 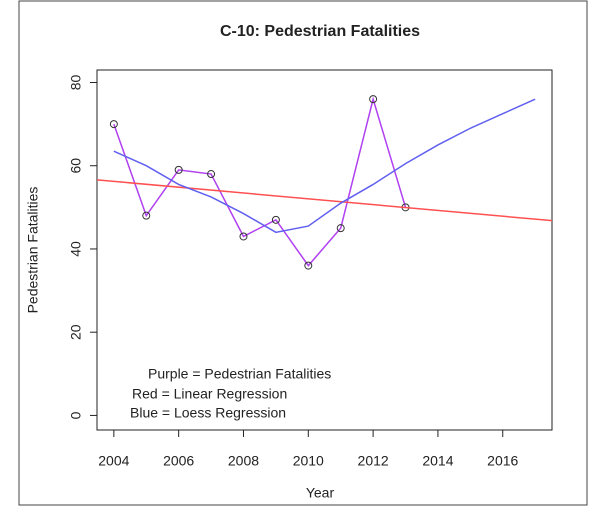 What do you see at coordinates (76, 82) in the screenshot?
I see `y-tick-label: 80` at bounding box center [76, 82].